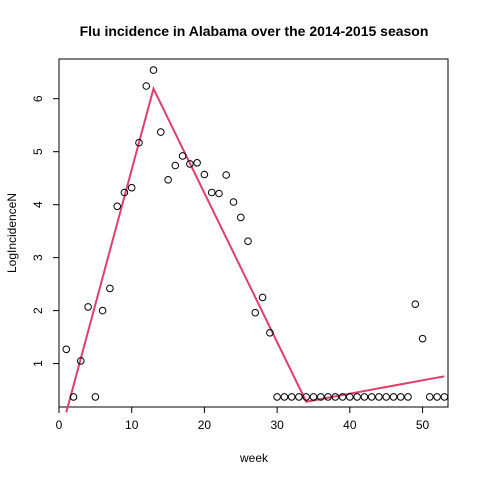 Image resolution: width=480 pixels, height=480 pixels. I want to click on x-tick-label: 10, so click(132, 425).